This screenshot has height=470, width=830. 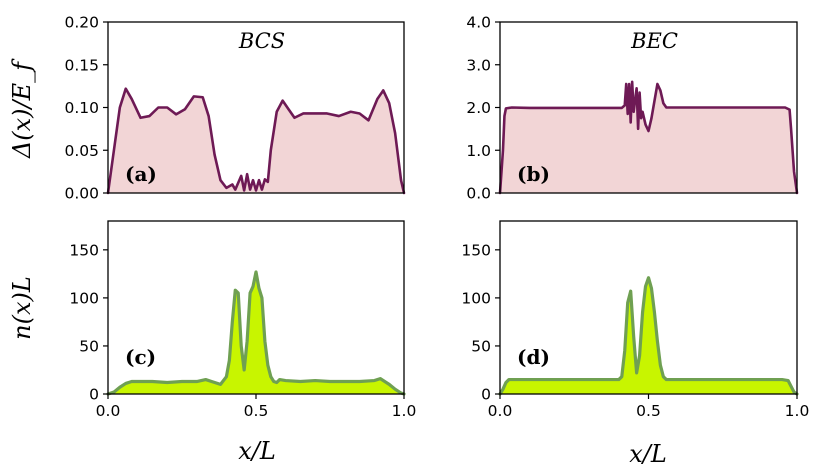 I want to click on density-line-c, so click(x=256, y=333).